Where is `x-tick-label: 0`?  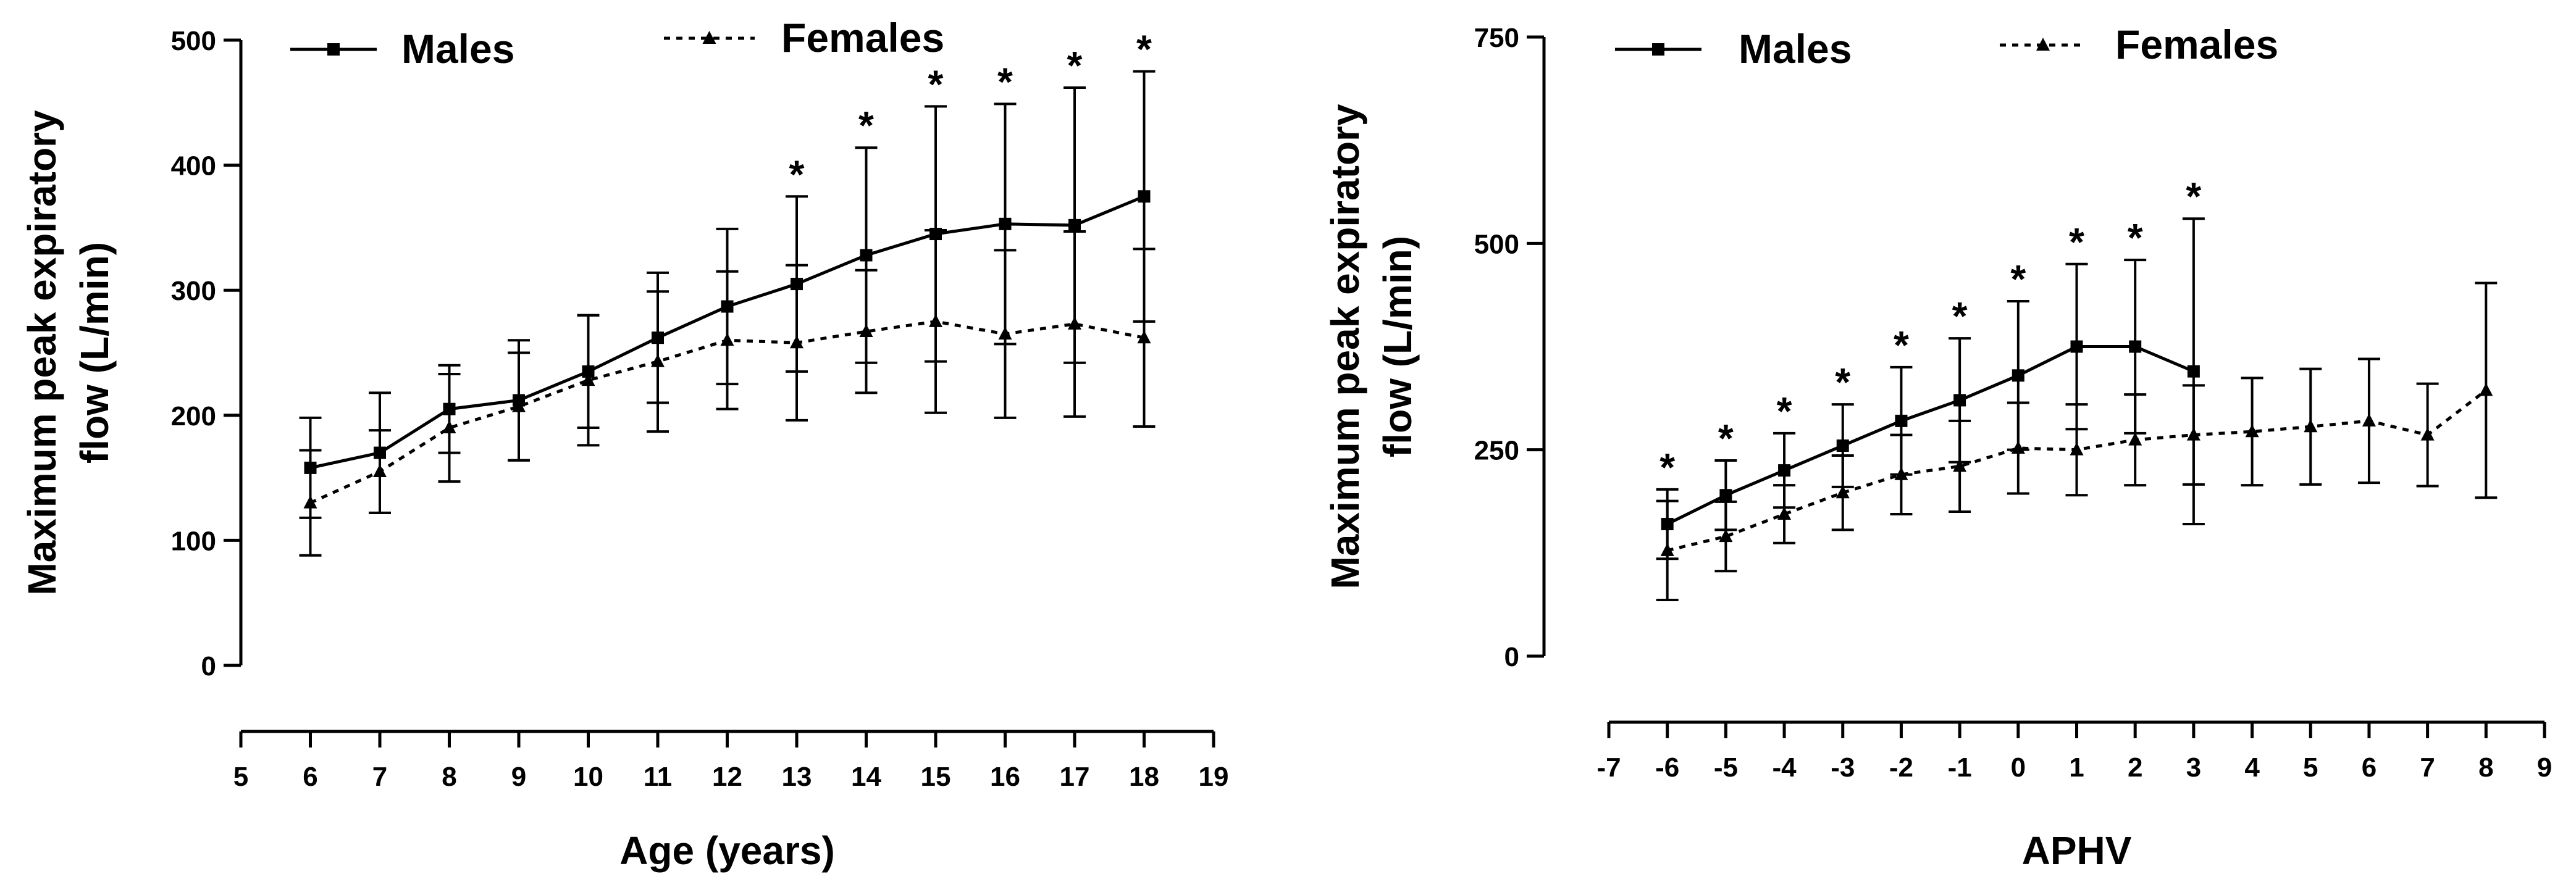 x-tick-label: 0 is located at coordinates (2019, 767).